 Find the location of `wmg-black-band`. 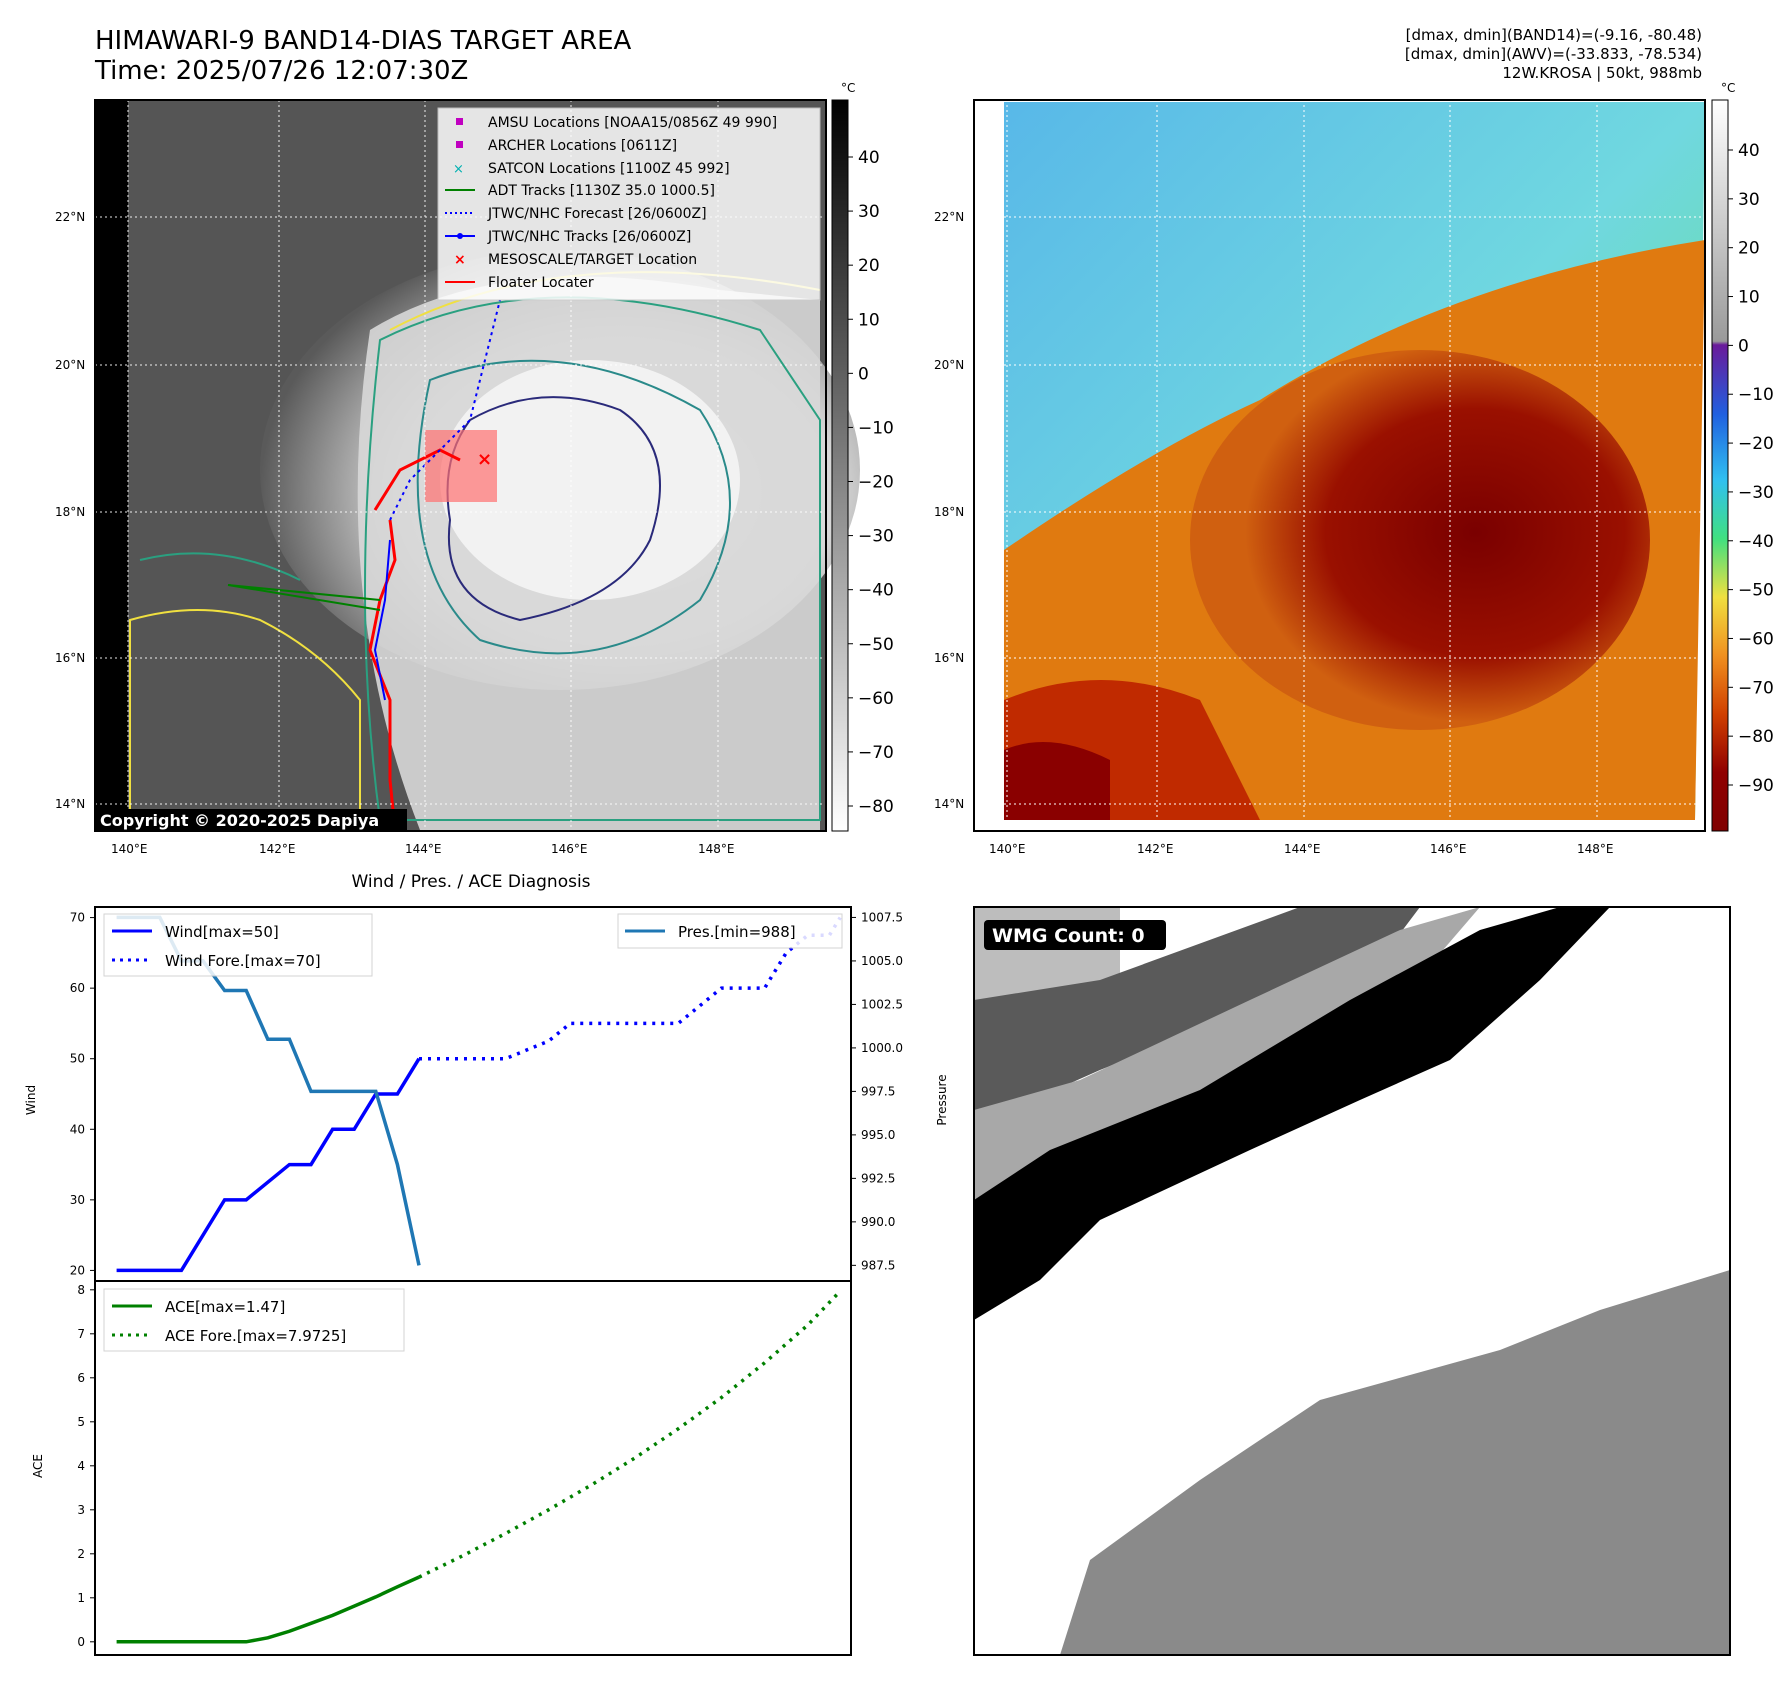

wmg-black-band is located at coordinates (1292, 1113).